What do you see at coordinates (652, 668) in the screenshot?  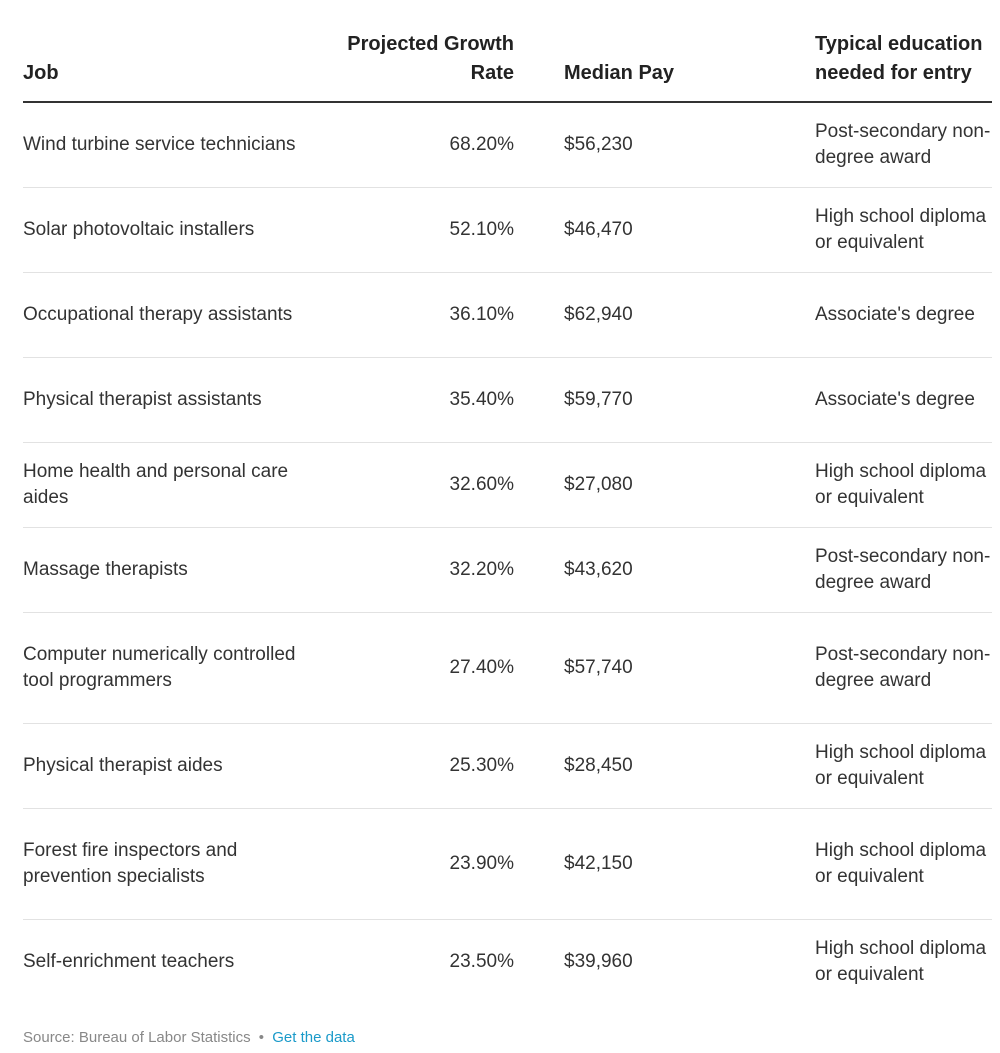 I see `cell-median-pay: $57,740` at bounding box center [652, 668].